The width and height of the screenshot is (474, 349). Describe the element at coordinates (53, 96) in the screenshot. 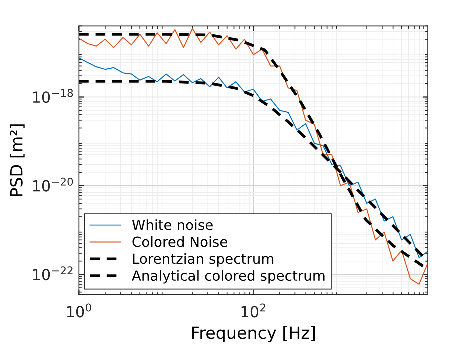

I see `y-tick-label: 10$^{−18}$` at that location.